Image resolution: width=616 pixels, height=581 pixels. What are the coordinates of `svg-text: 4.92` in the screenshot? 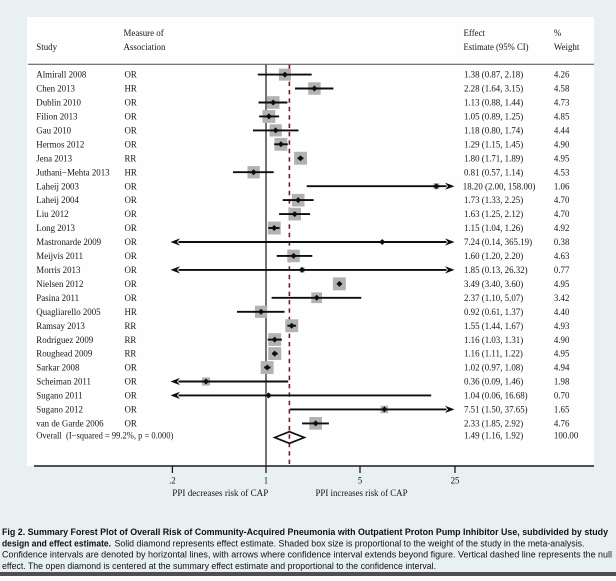 It's located at (562, 228).